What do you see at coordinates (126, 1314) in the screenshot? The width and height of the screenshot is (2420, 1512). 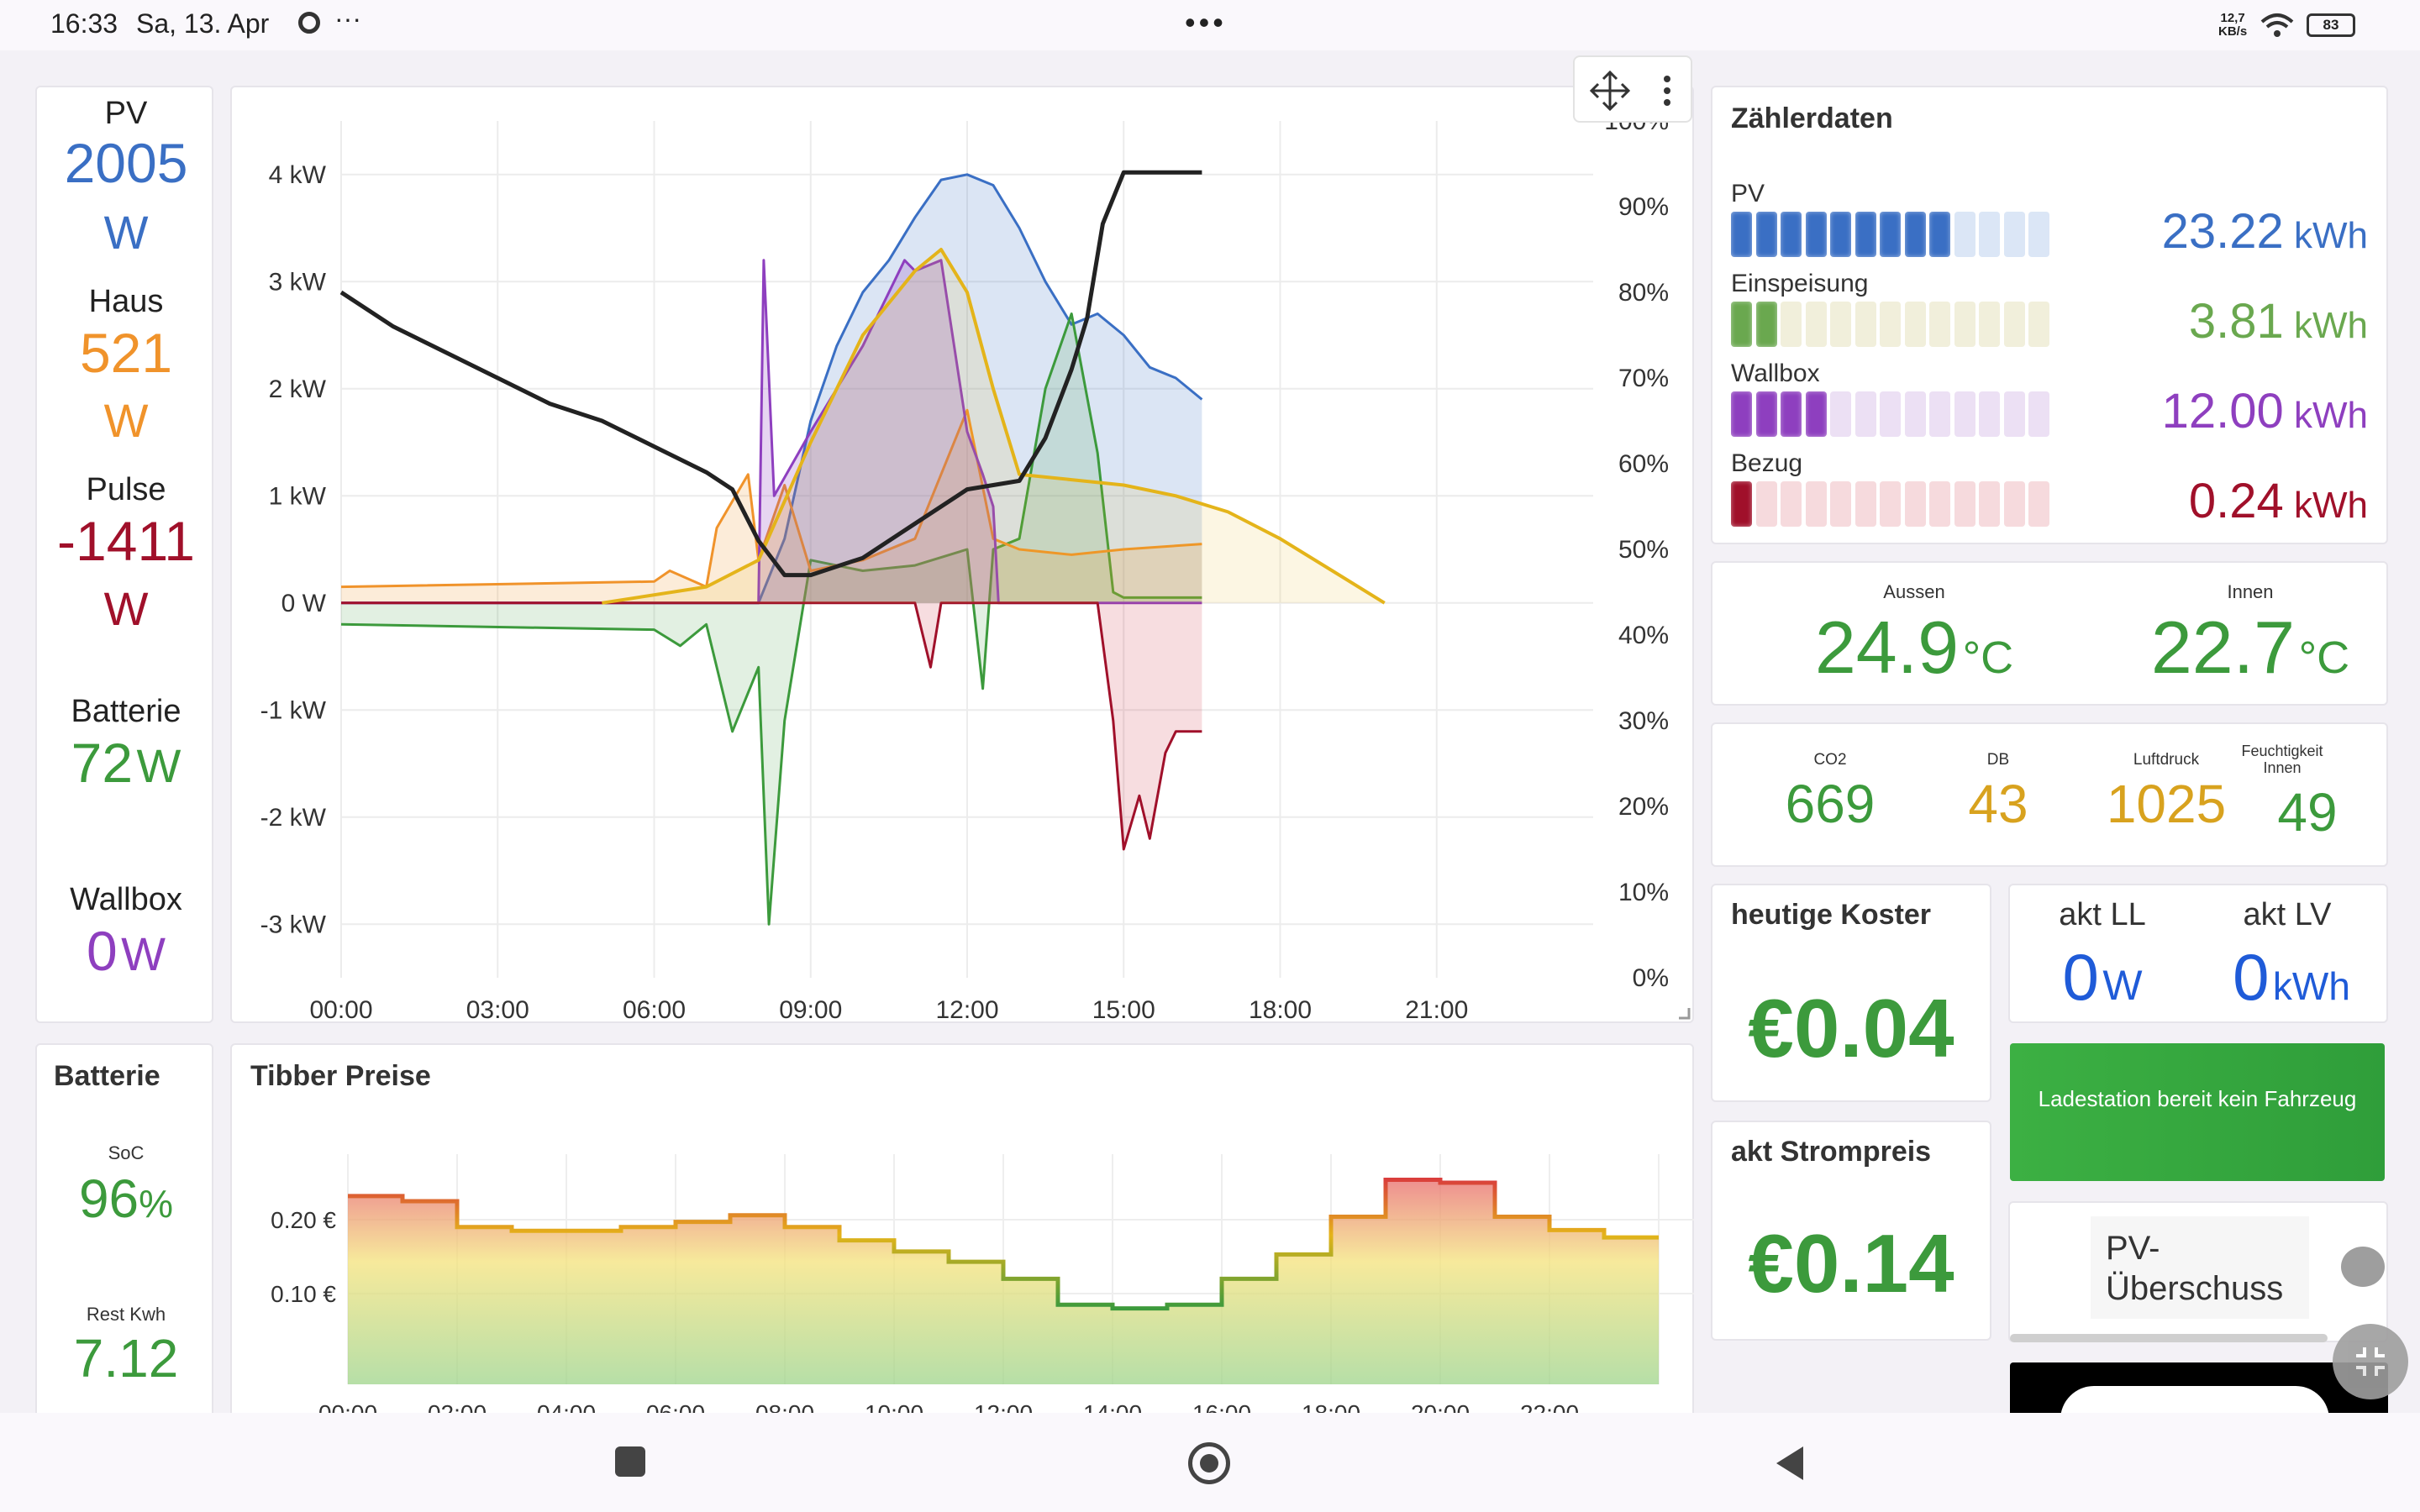 I see `rest-kwh-label: Rest Kwh` at bounding box center [126, 1314].